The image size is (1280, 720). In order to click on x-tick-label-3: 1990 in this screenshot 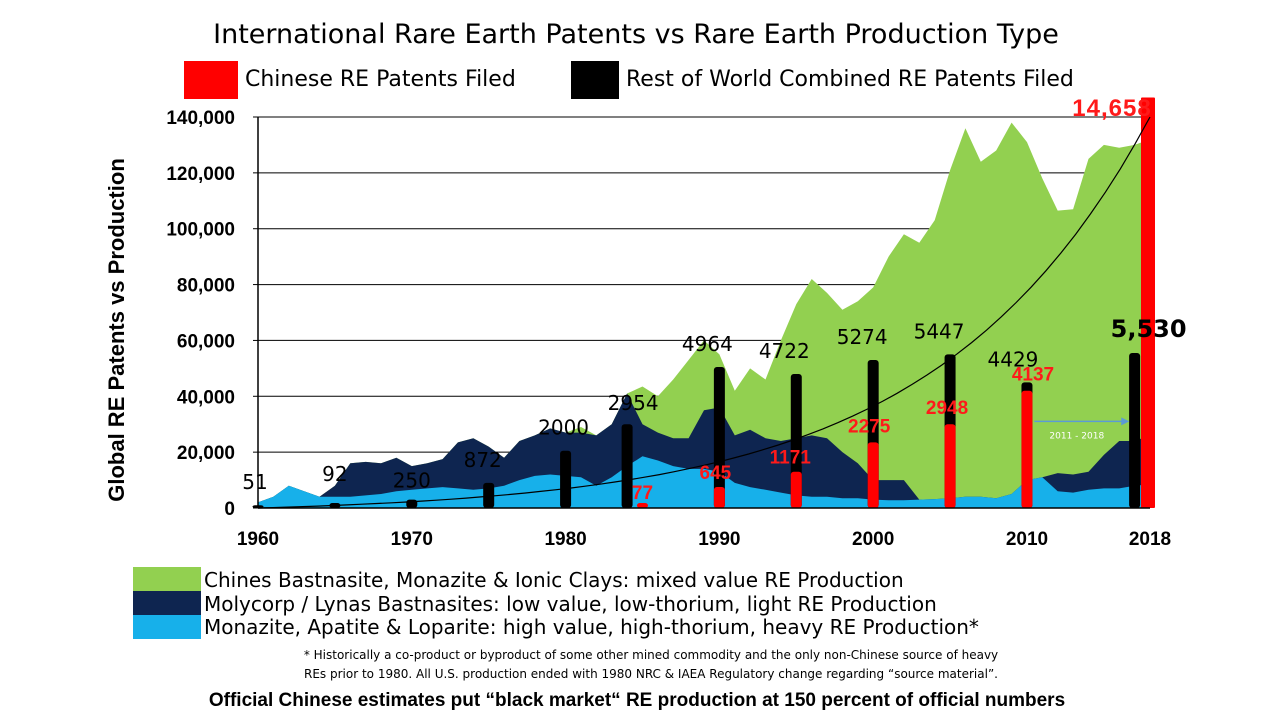, I will do `click(719, 539)`.